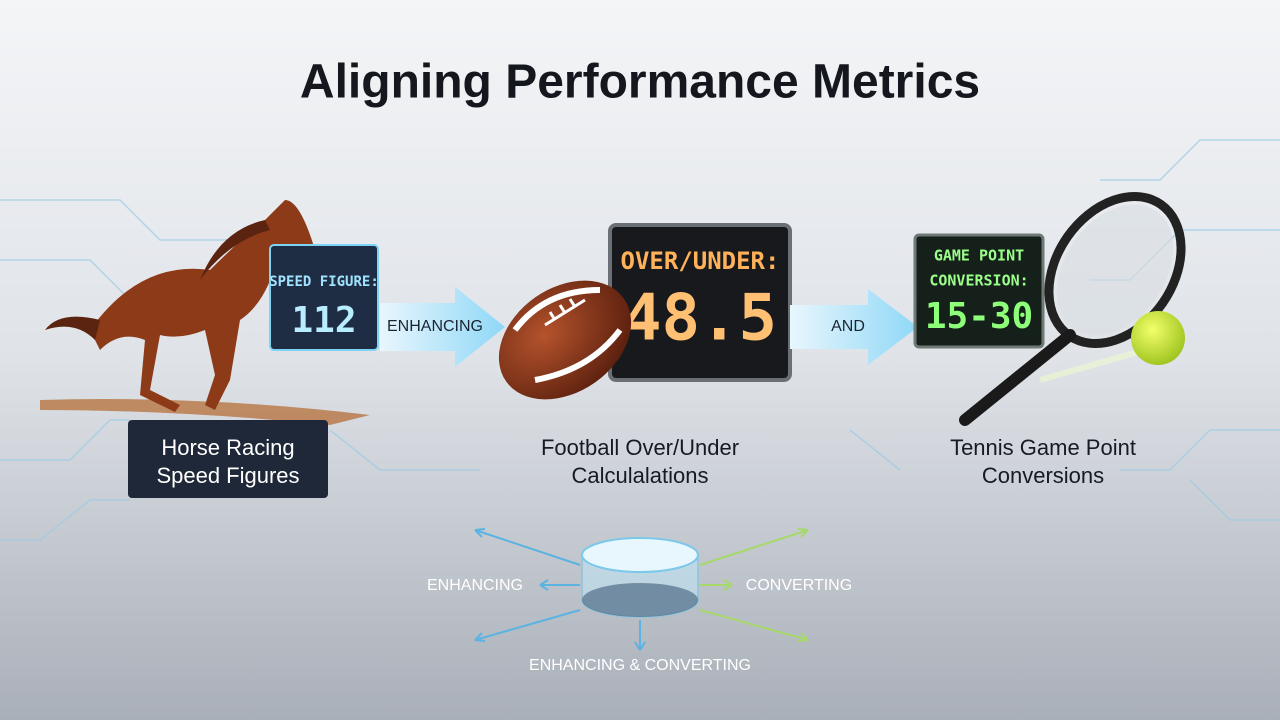  Describe the element at coordinates (1158, 338) in the screenshot. I see `tennis-ball` at that location.